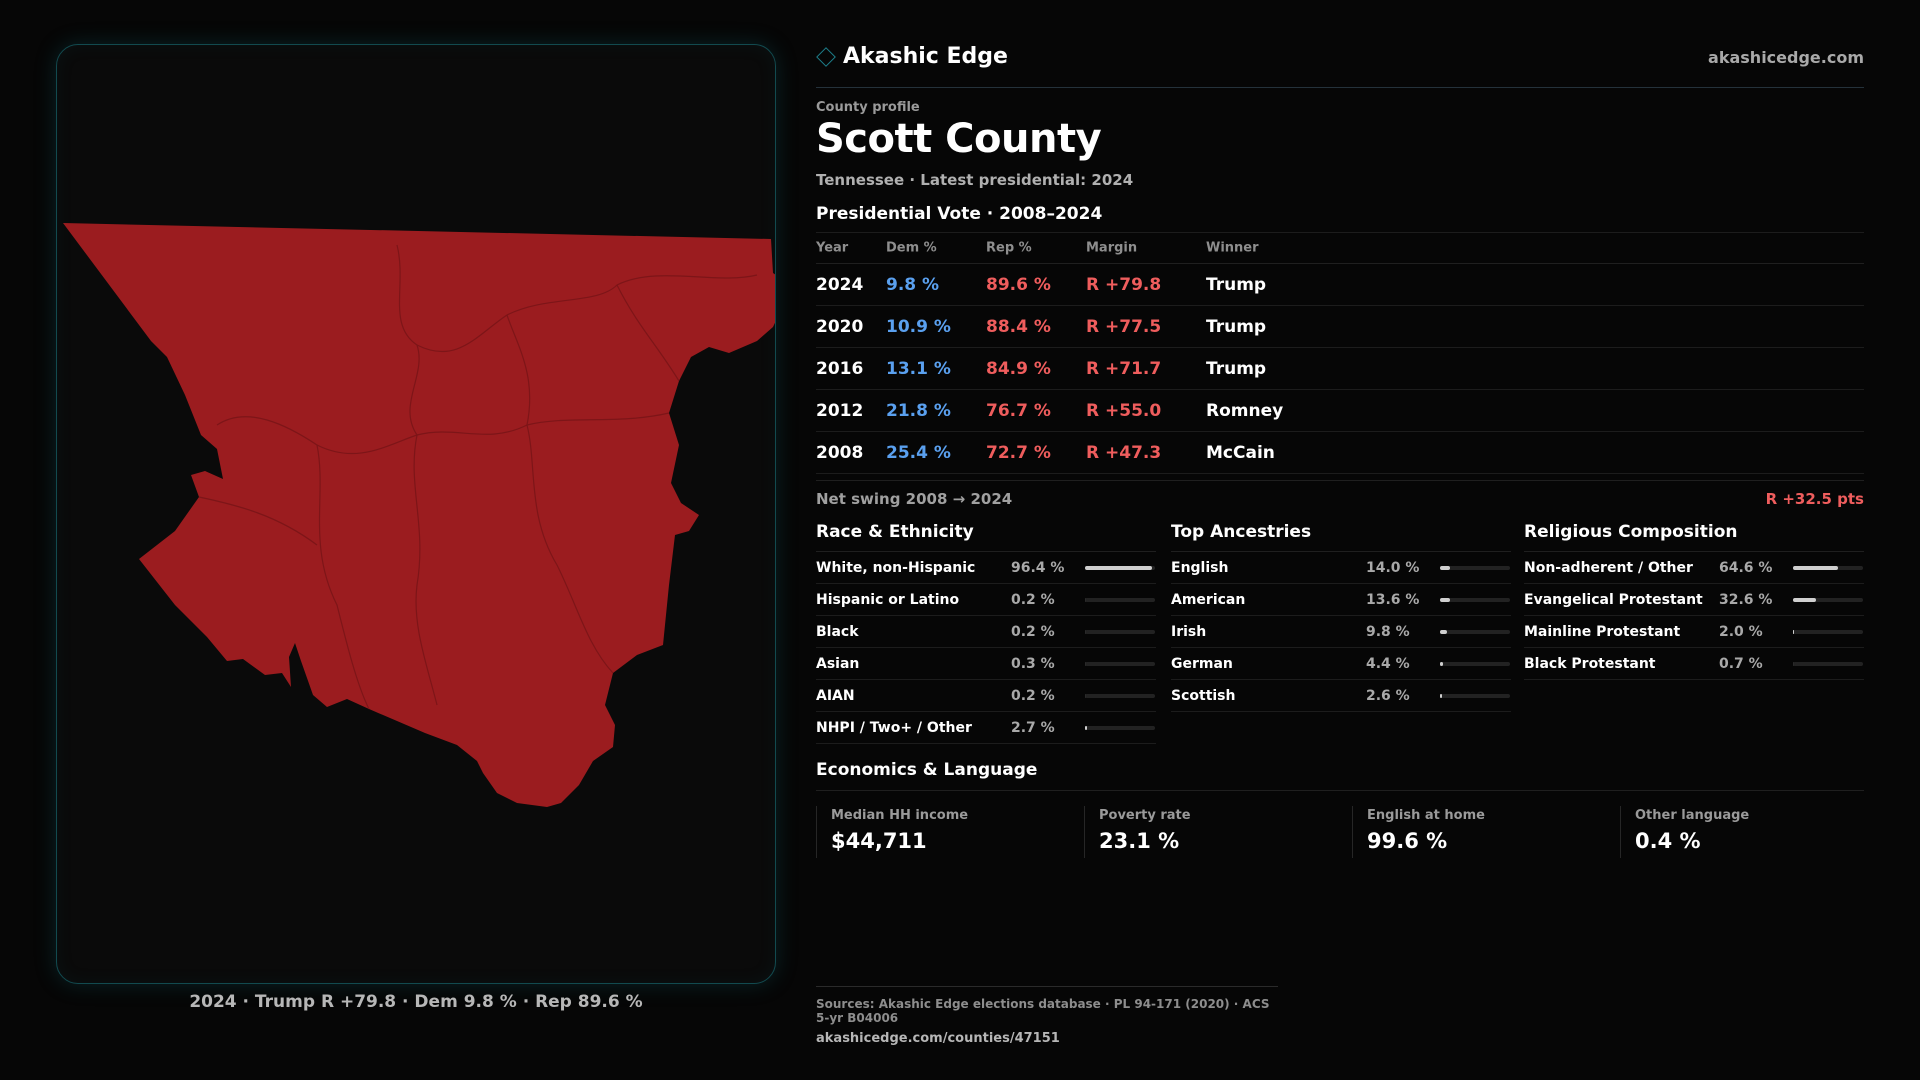 This screenshot has width=1920, height=1080. Describe the element at coordinates (925, 56) in the screenshot. I see `brand-name: Akashic Edge` at that location.